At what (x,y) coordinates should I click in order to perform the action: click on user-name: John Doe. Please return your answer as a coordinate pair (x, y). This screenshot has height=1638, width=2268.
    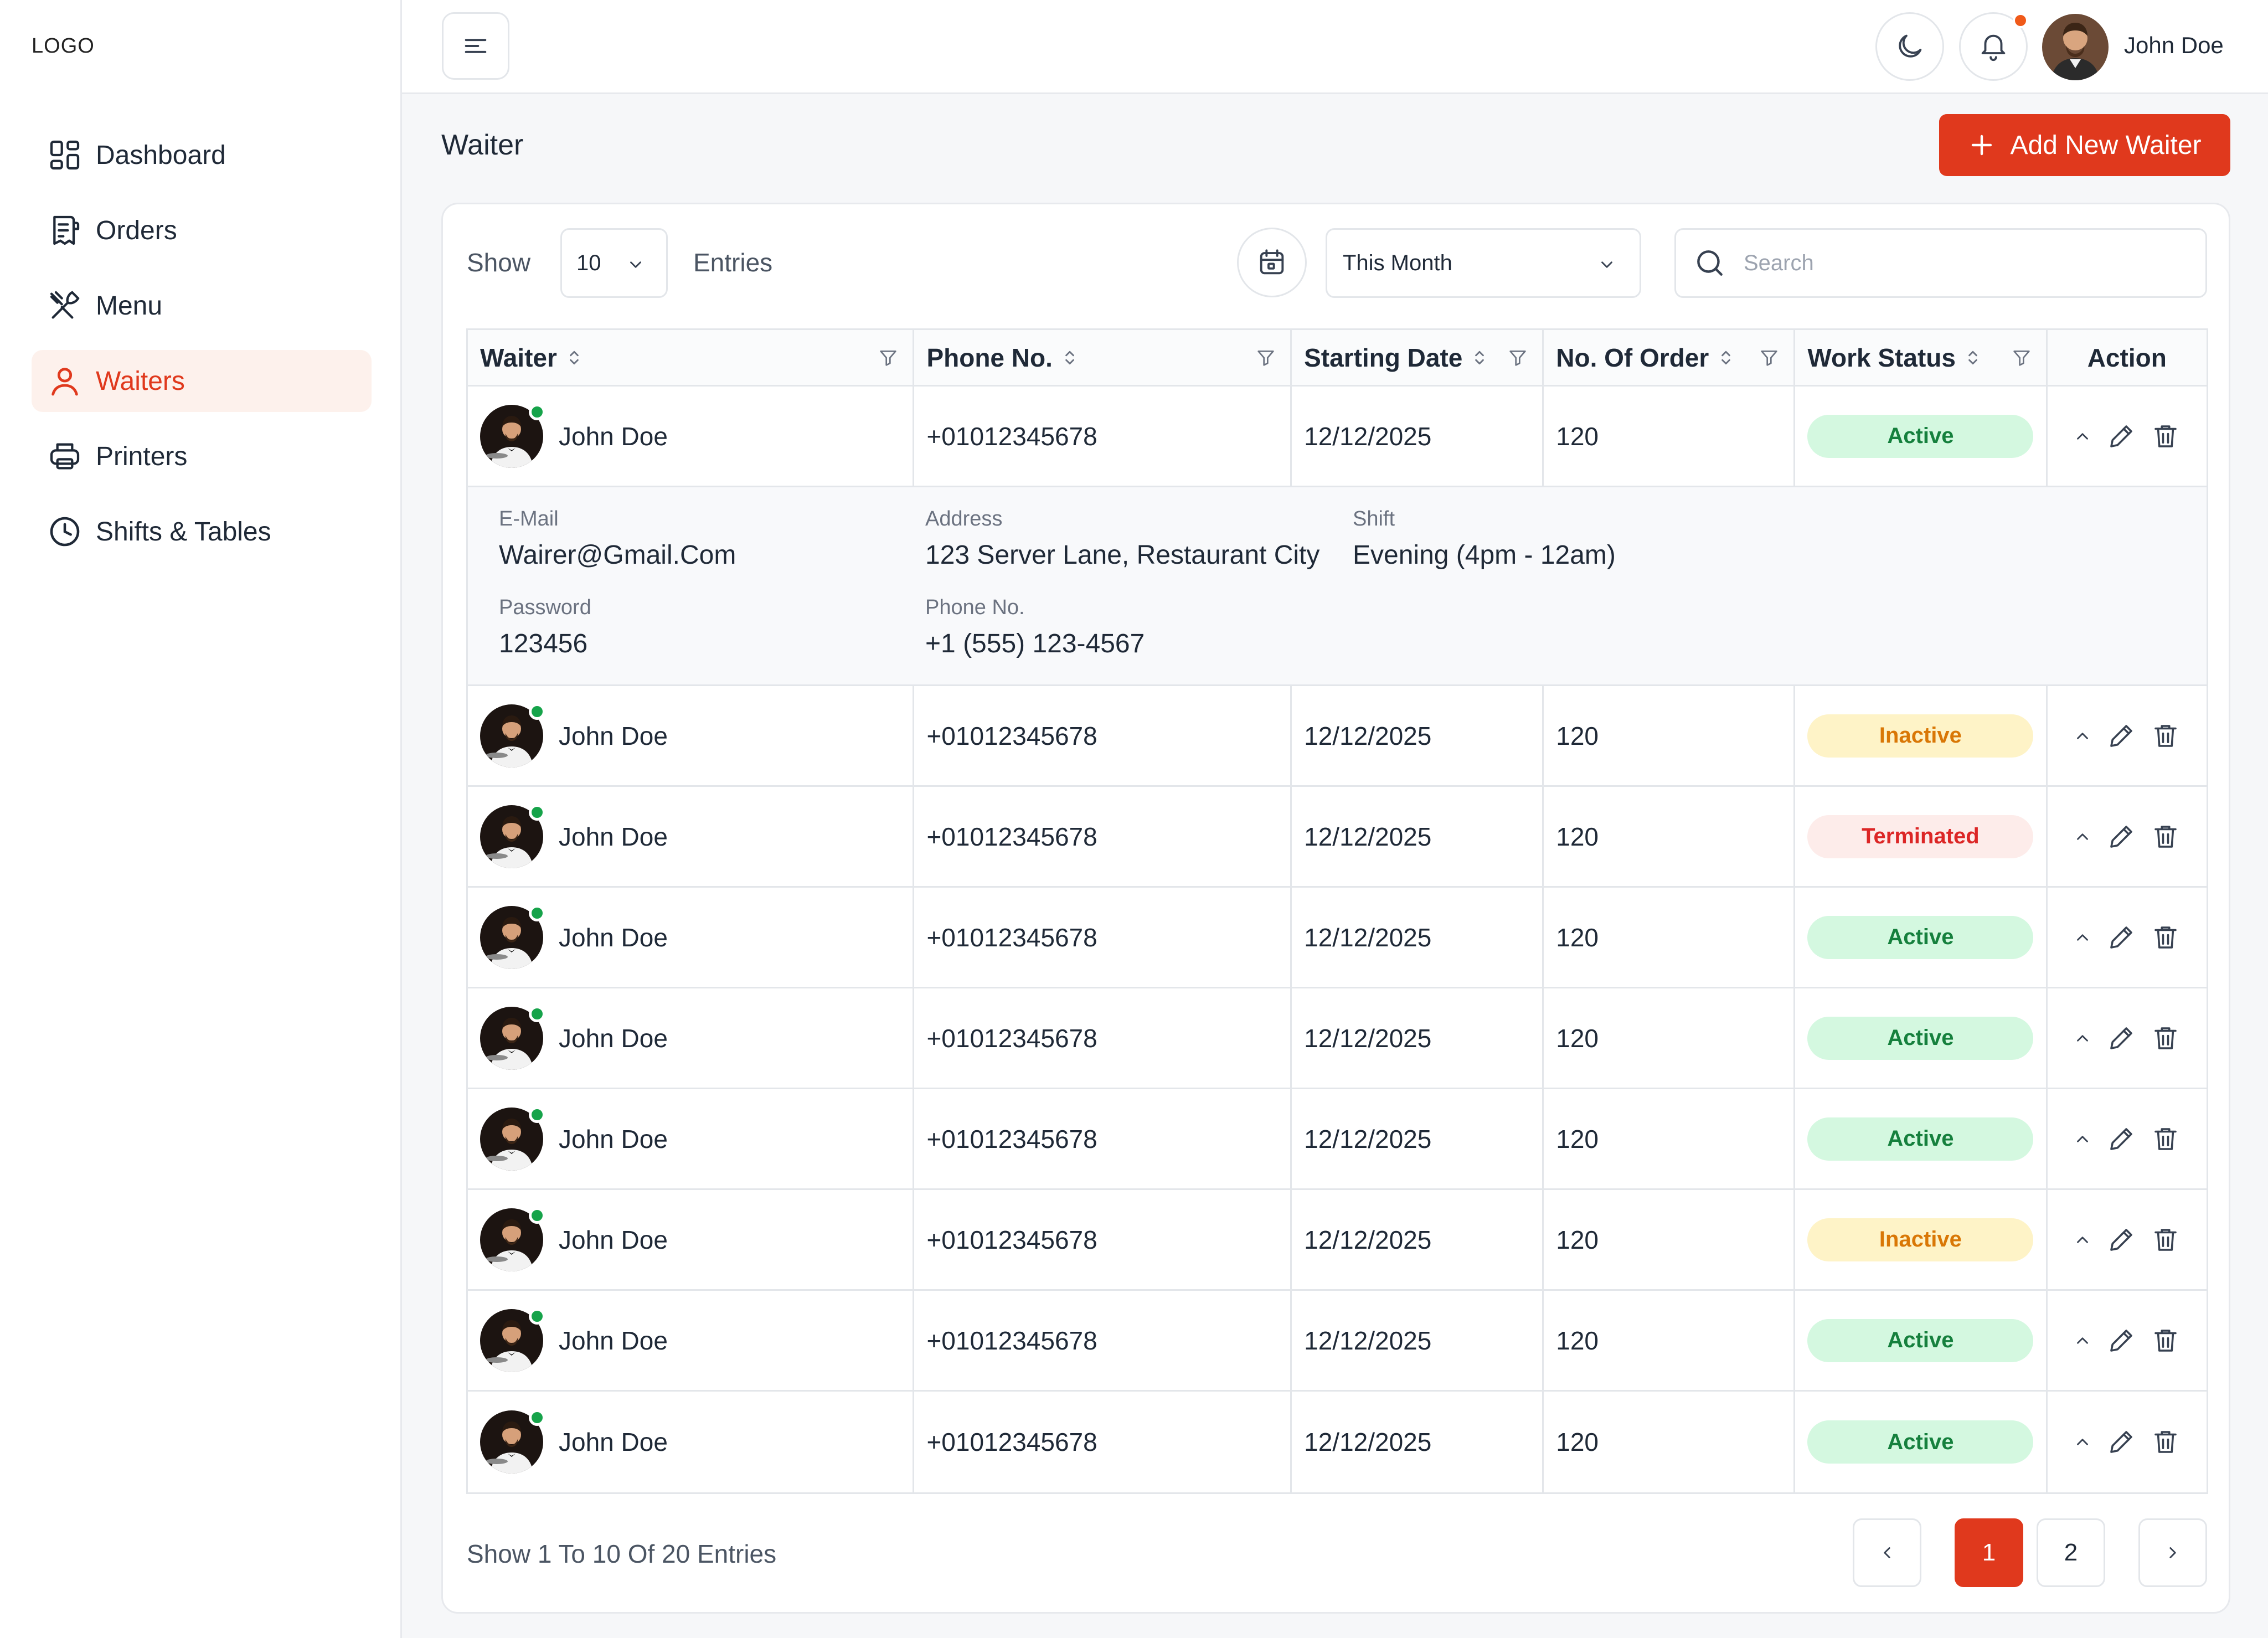
    Looking at the image, I should click on (2174, 45).